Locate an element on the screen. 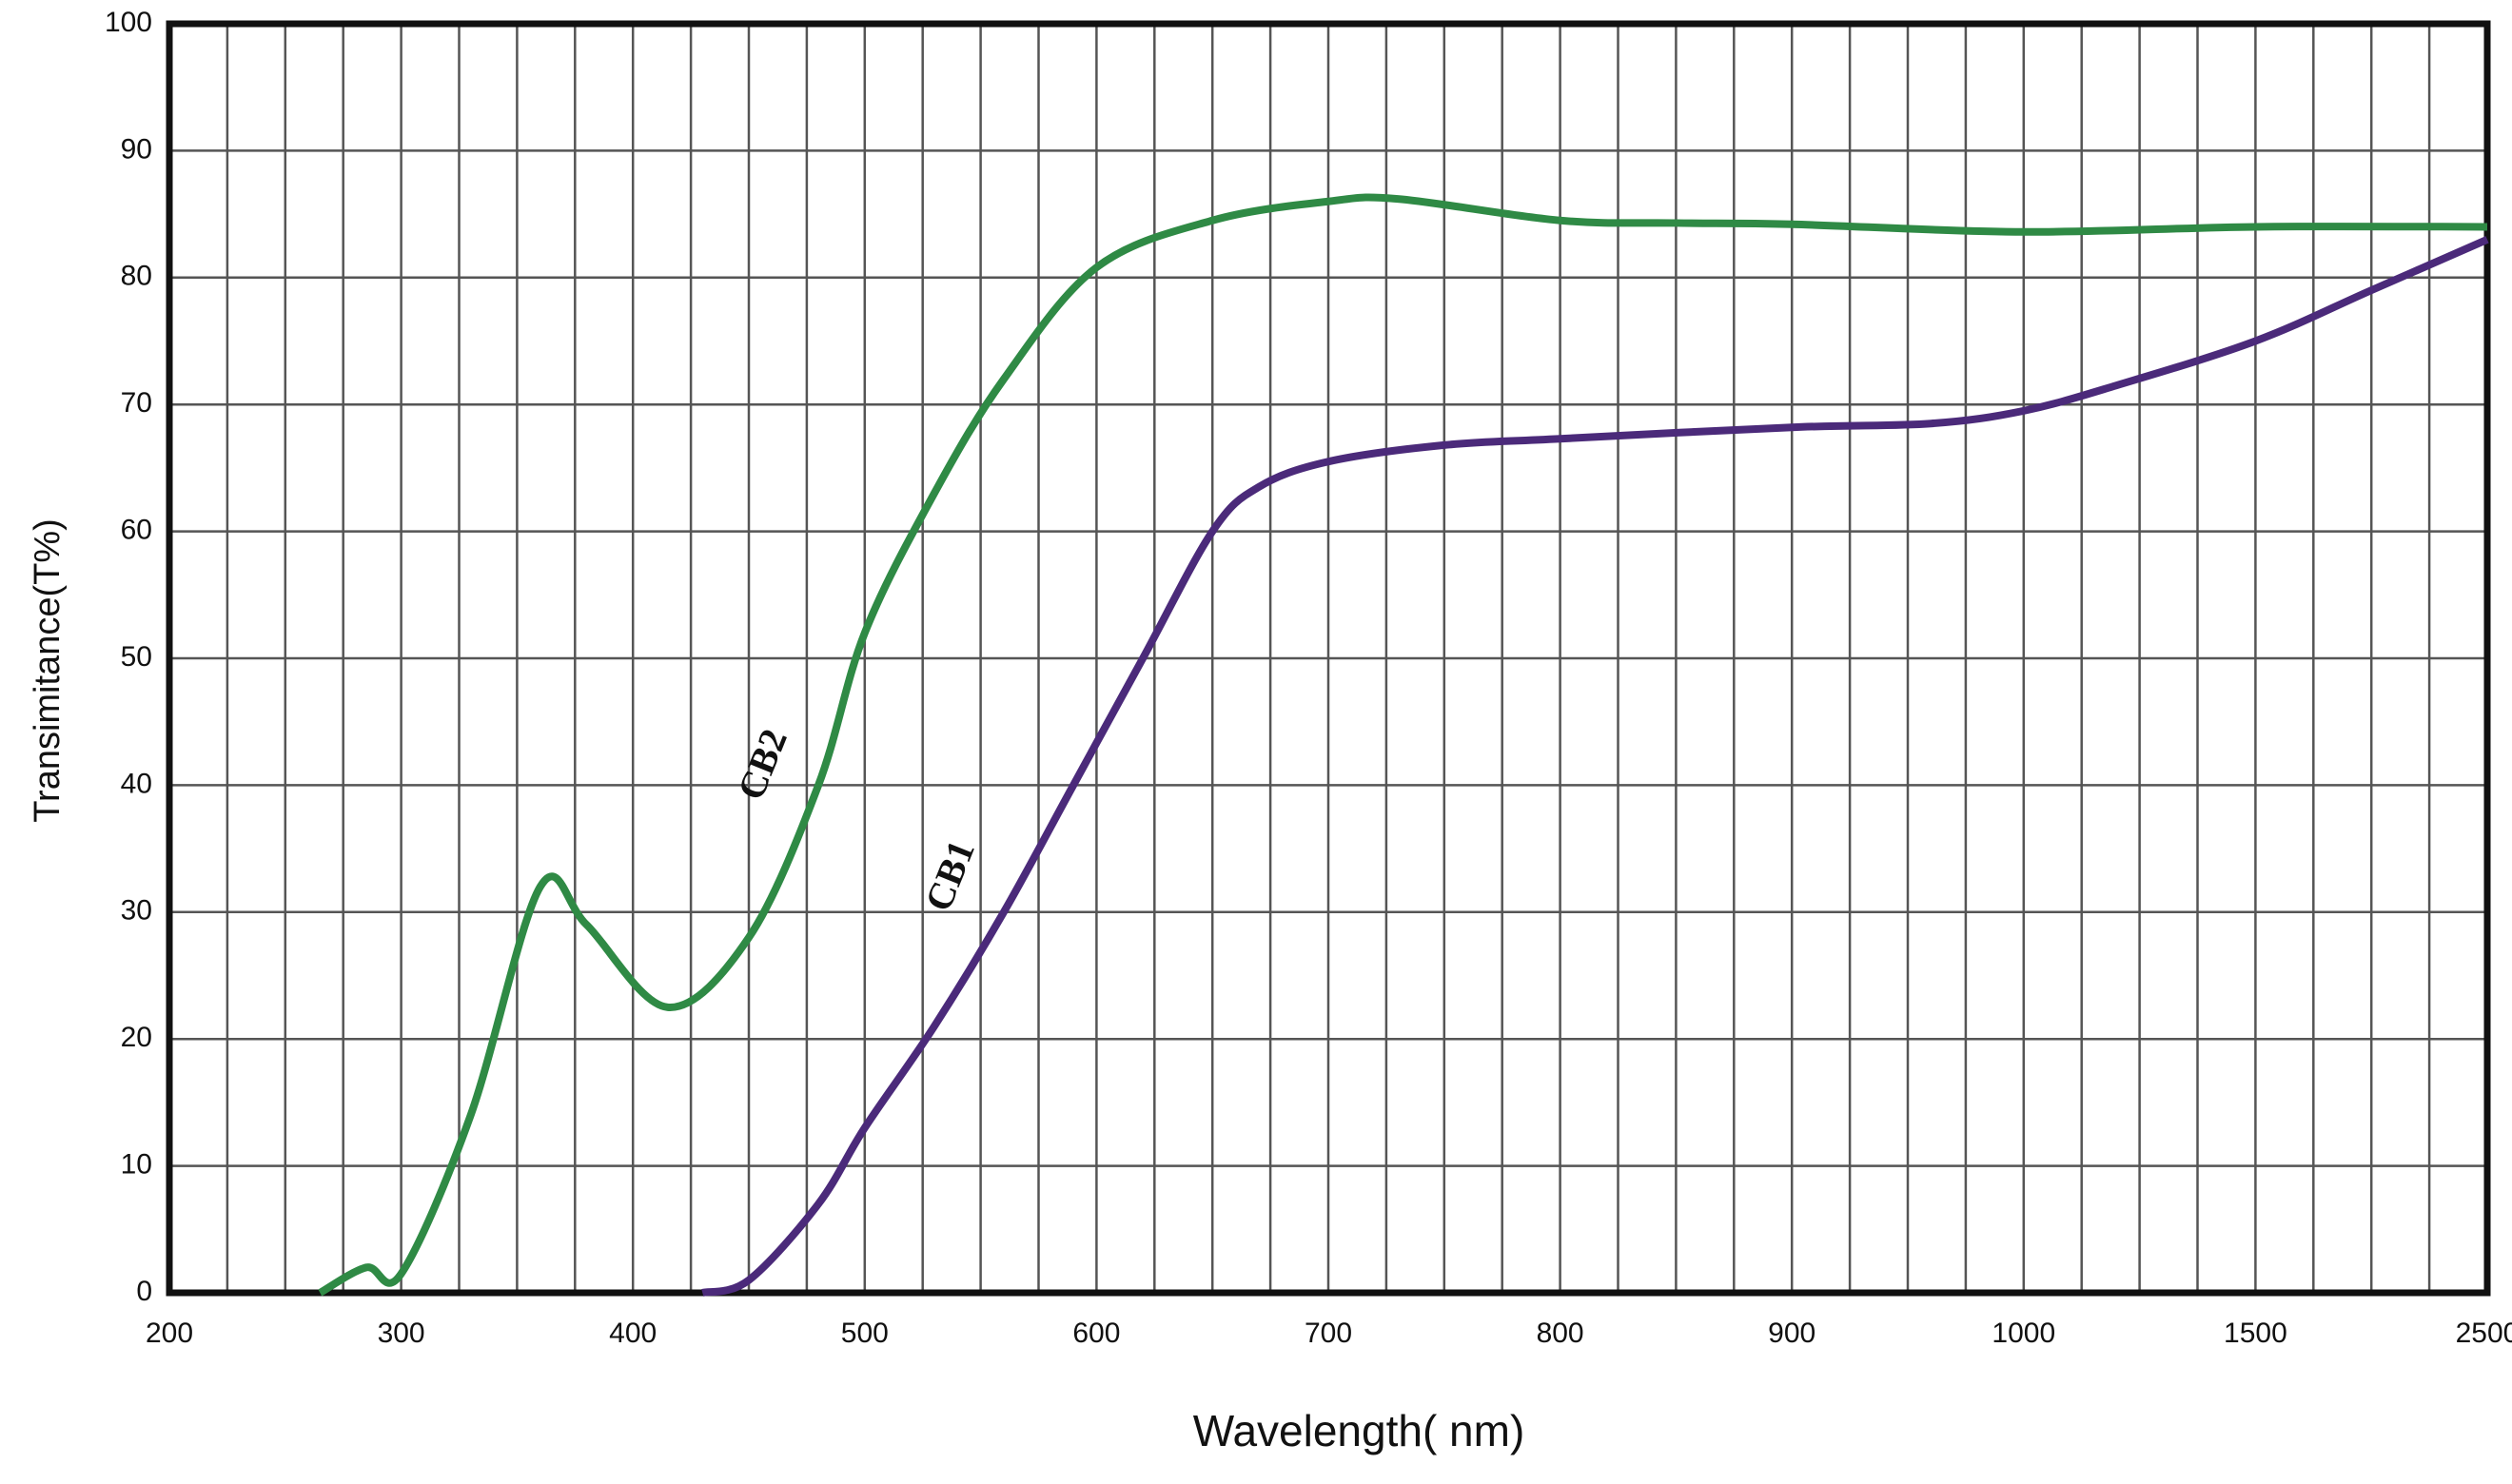 The image size is (2512, 1484). x-tick-label: 400 is located at coordinates (633, 1333).